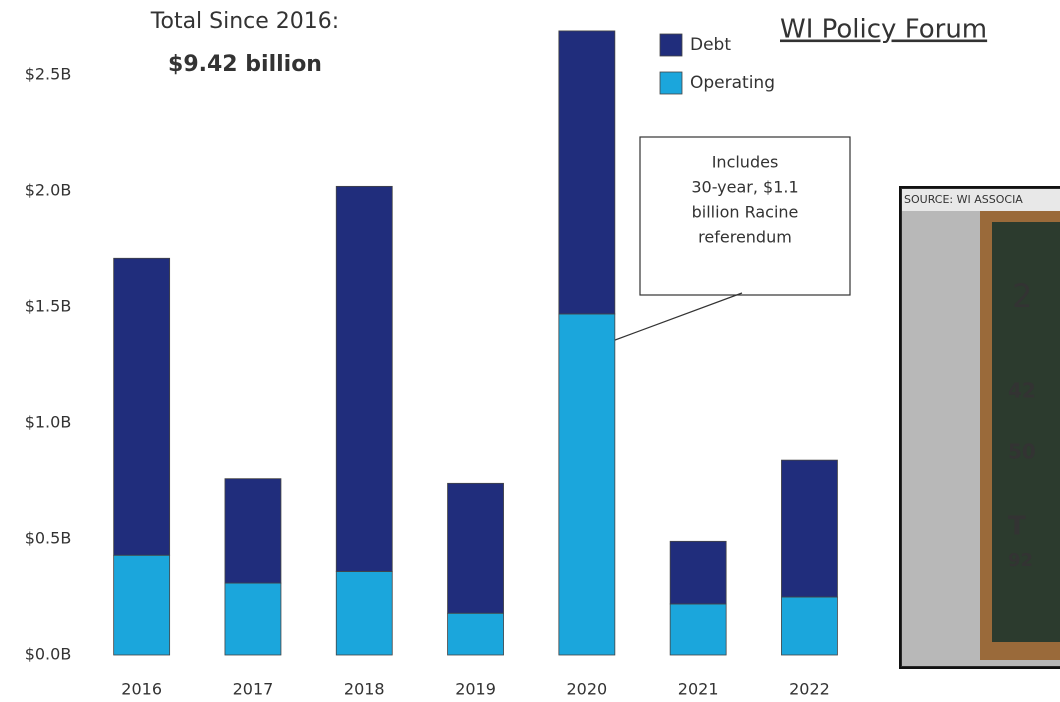 The width and height of the screenshot is (1060, 702). Describe the element at coordinates (883, 30) in the screenshot. I see `source-link: WI Policy Forum` at that location.